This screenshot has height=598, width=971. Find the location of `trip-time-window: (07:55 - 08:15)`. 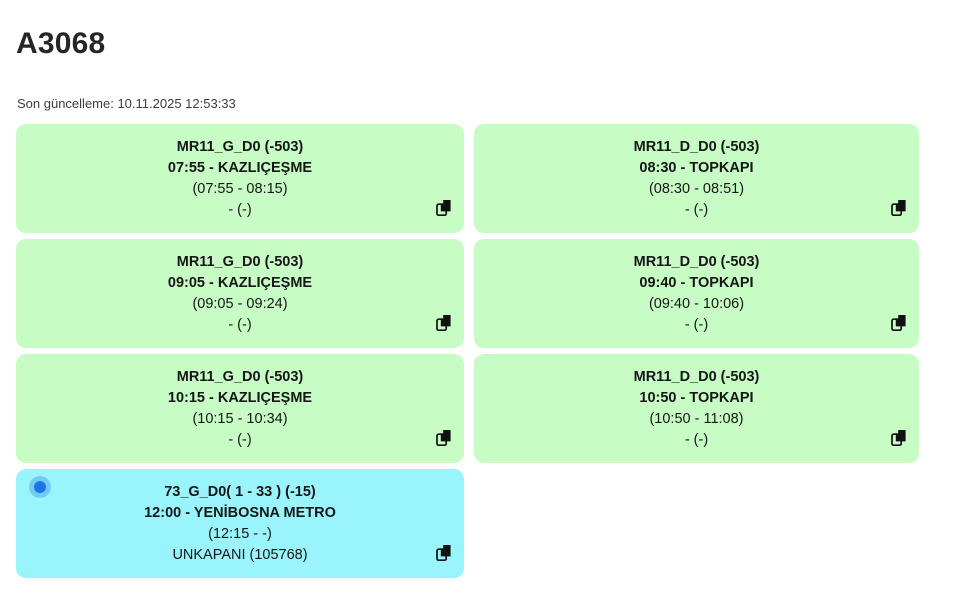

trip-time-window: (07:55 - 08:15) is located at coordinates (240, 188).